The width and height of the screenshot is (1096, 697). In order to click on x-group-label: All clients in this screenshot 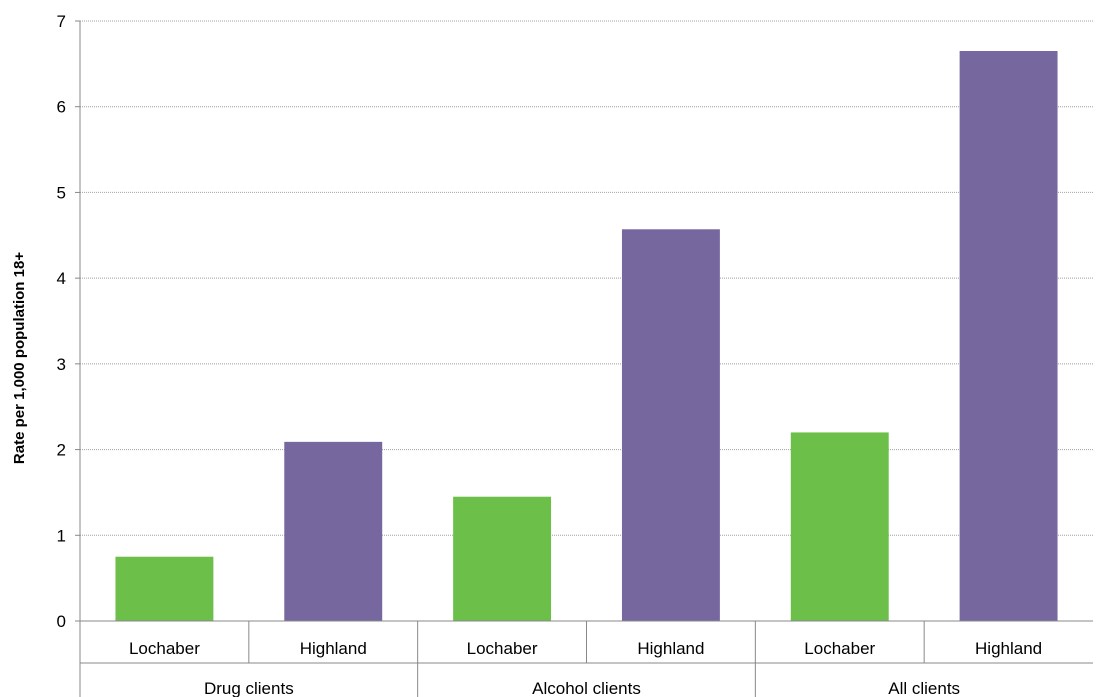, I will do `click(924, 688)`.